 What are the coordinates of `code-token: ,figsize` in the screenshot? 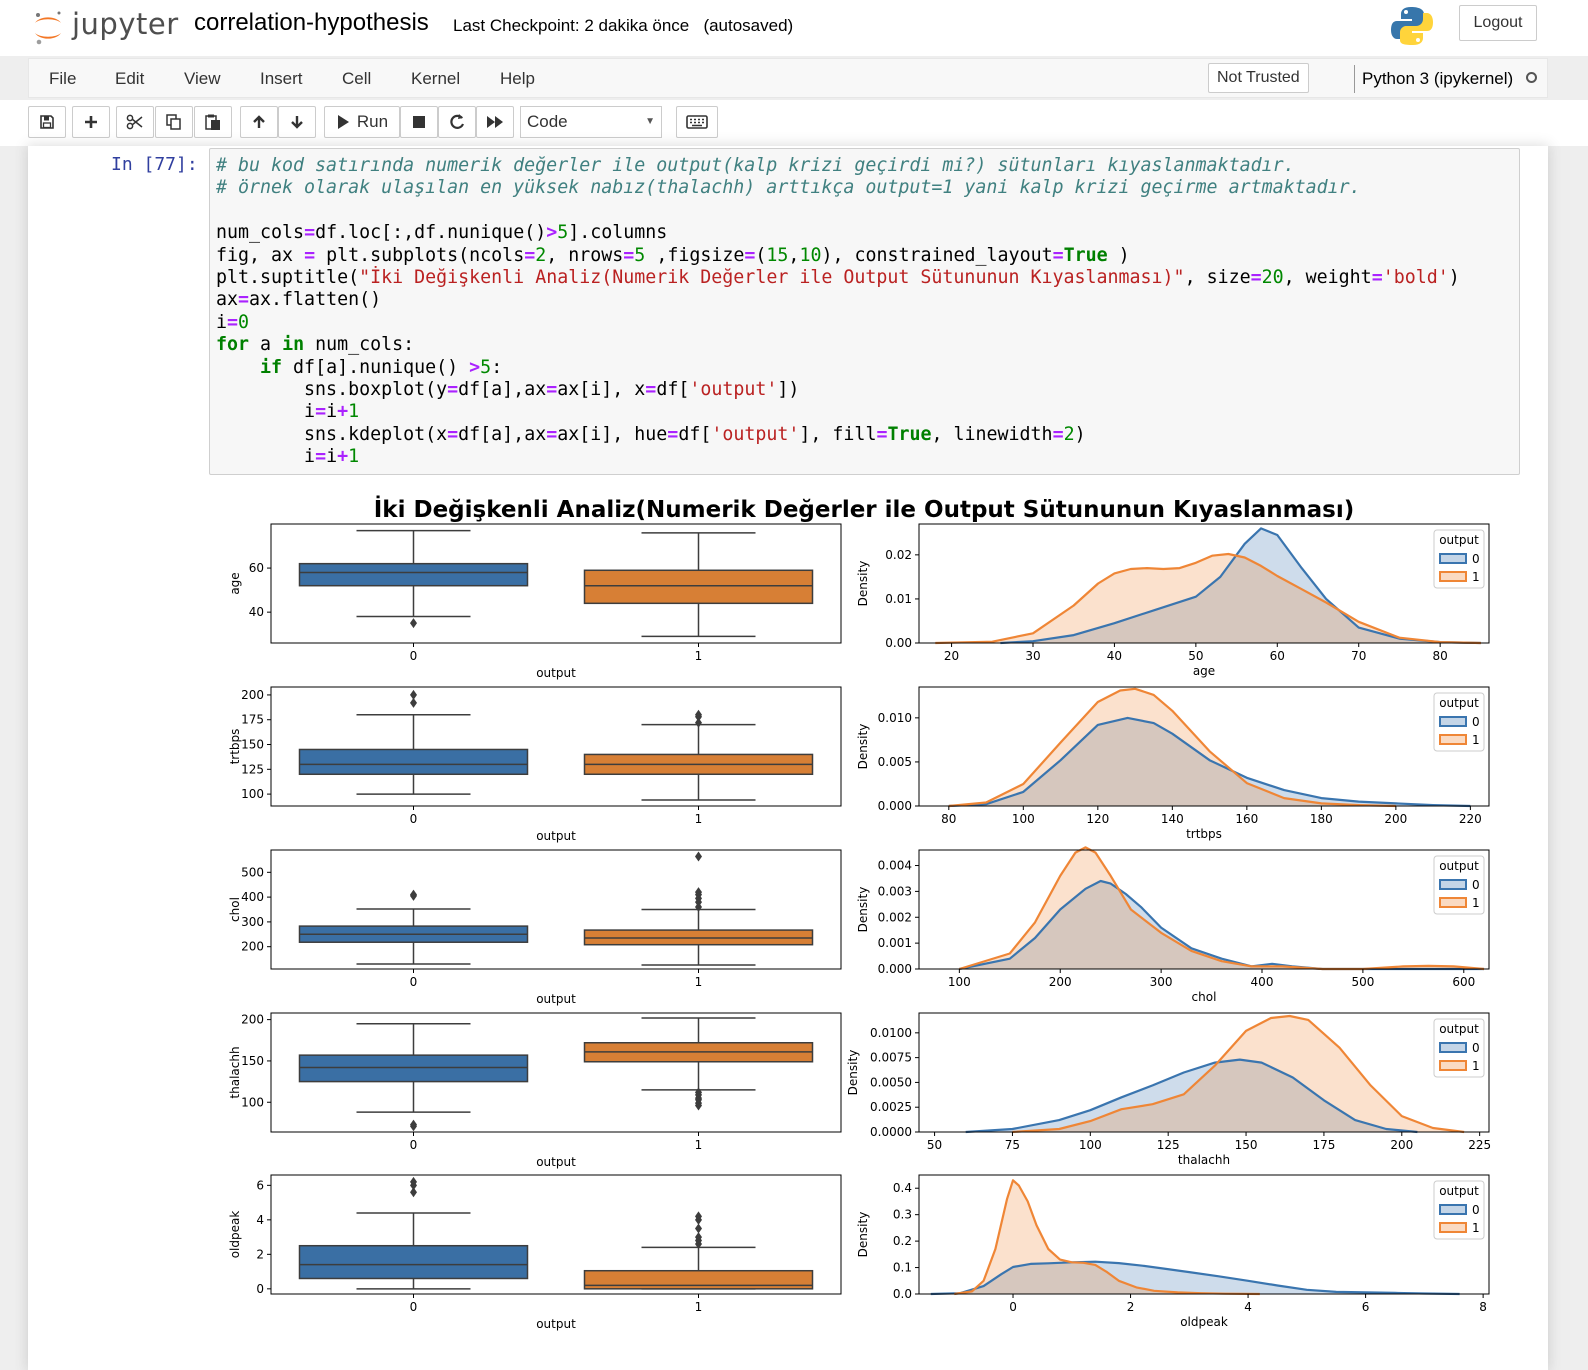 It's located at (695, 255).